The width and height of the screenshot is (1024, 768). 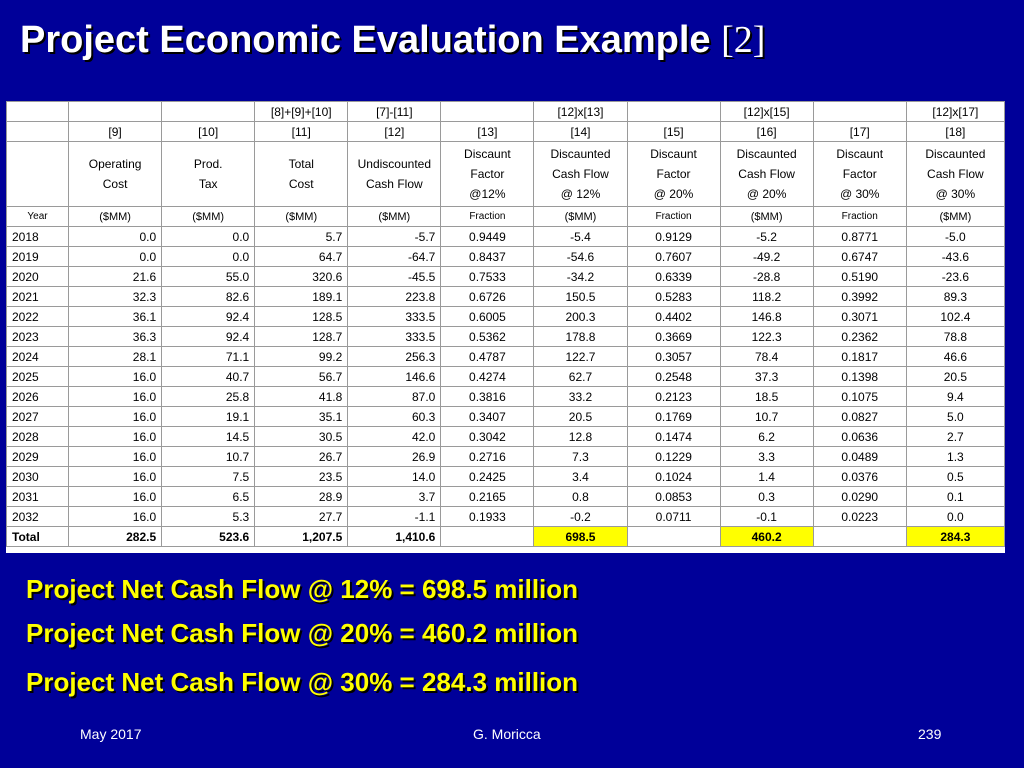 What do you see at coordinates (580, 194) in the screenshot?
I see `column-description-line: @ 12%` at bounding box center [580, 194].